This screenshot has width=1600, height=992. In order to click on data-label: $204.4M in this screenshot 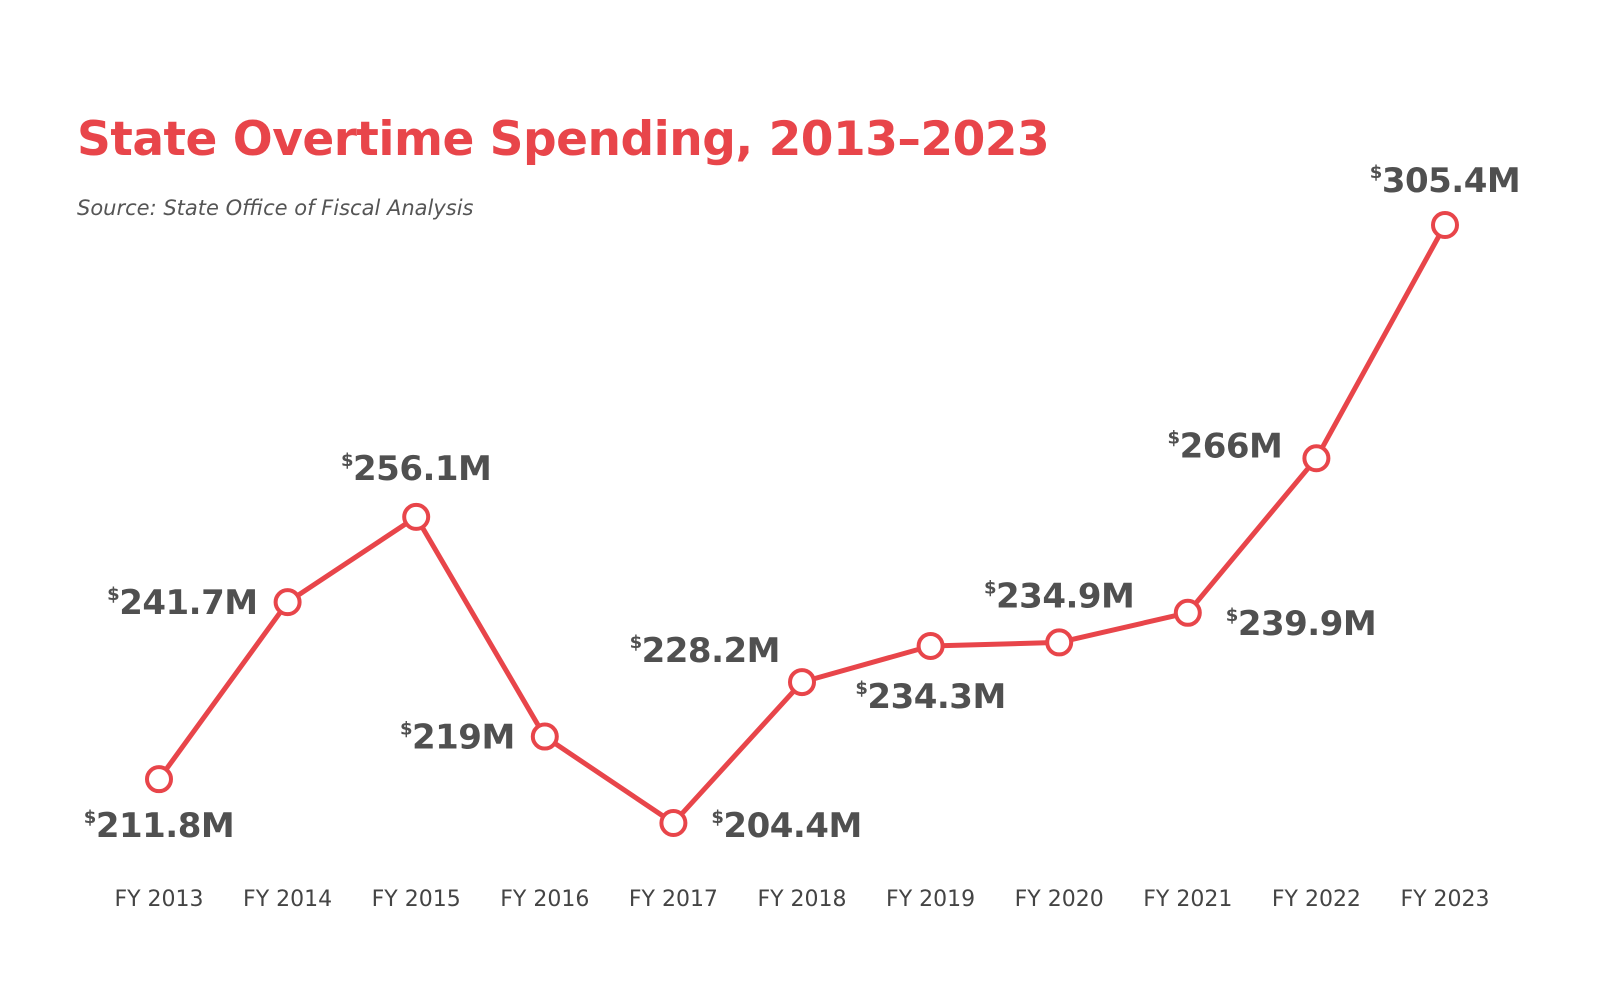, I will do `click(786, 826)`.